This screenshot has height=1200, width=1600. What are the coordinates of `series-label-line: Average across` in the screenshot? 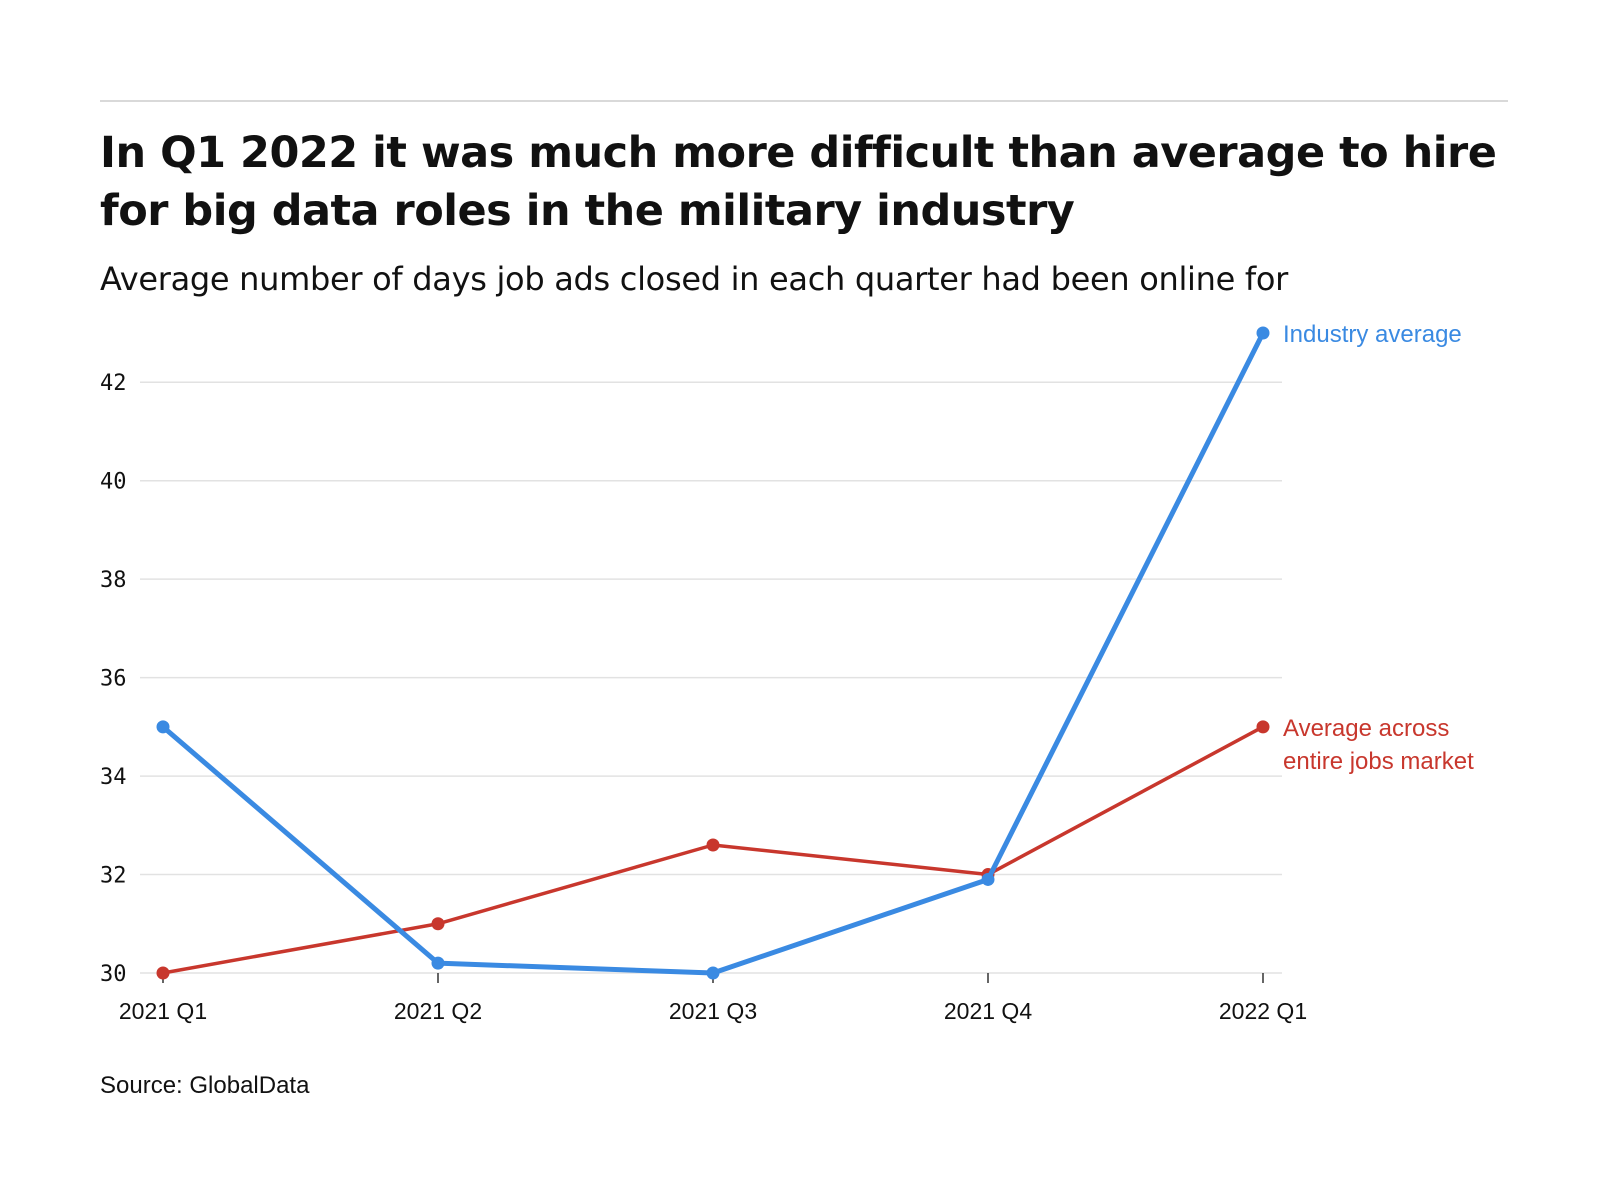 It's located at (1366, 728).